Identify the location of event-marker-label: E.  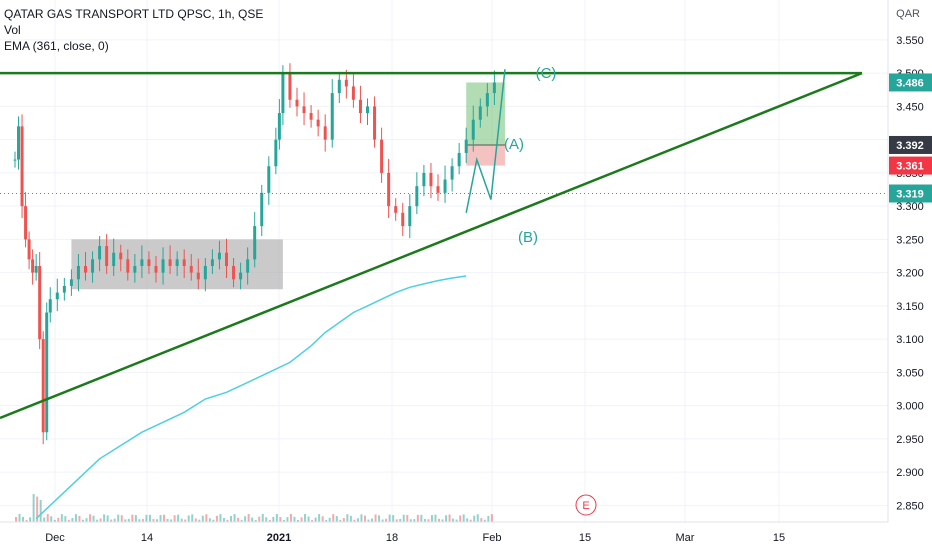
(585, 506).